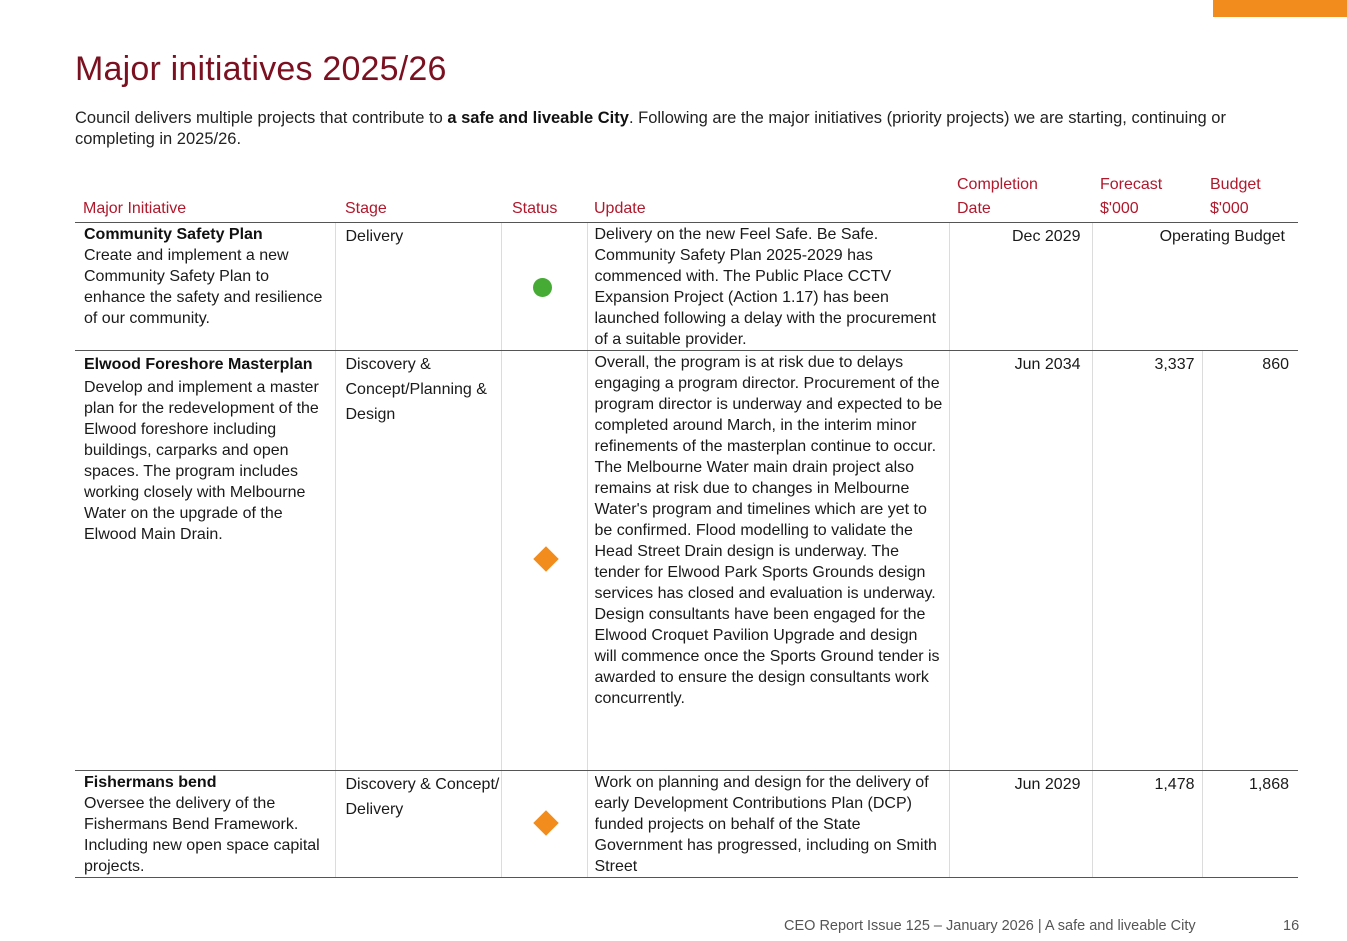 The image size is (1347, 941). Describe the element at coordinates (544, 198) in the screenshot. I see `header-status: Status` at that location.